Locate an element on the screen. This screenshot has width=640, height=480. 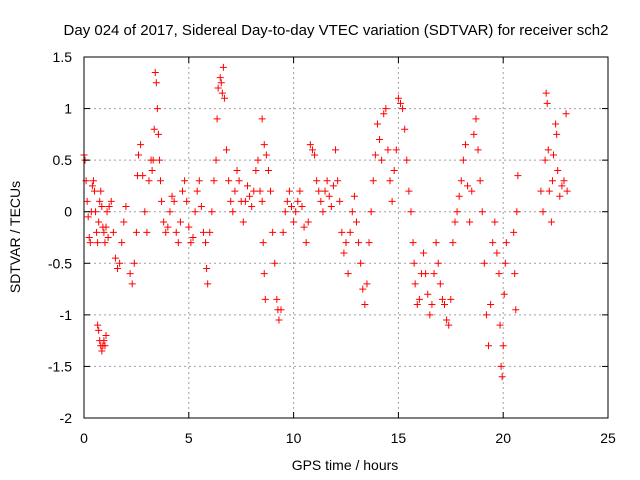
y-axis-label: SDTVAR / TECUs is located at coordinates (15, 237).